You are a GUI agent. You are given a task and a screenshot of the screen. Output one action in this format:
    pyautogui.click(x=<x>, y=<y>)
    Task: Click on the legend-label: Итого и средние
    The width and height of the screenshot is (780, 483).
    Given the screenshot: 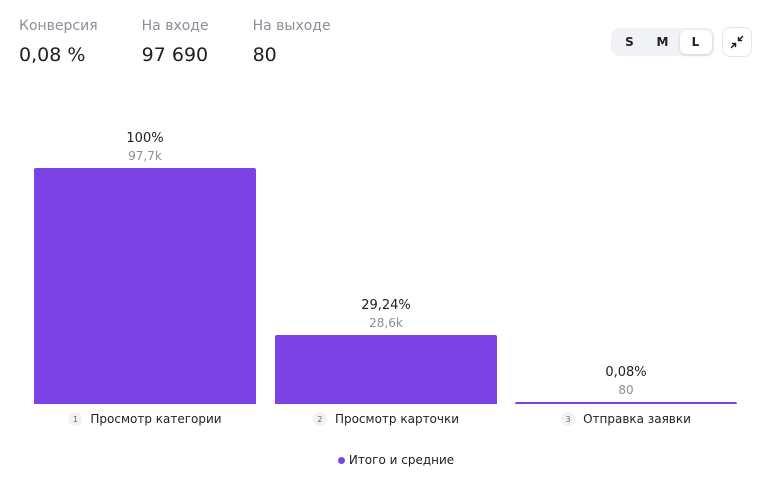 What is the action you would take?
    pyautogui.click(x=401, y=460)
    